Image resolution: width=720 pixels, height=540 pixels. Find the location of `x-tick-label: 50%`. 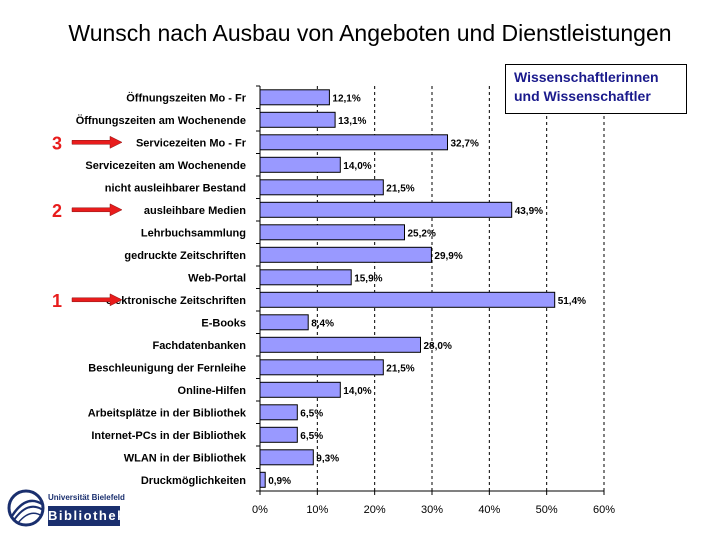

x-tick-label: 50% is located at coordinates (547, 510).